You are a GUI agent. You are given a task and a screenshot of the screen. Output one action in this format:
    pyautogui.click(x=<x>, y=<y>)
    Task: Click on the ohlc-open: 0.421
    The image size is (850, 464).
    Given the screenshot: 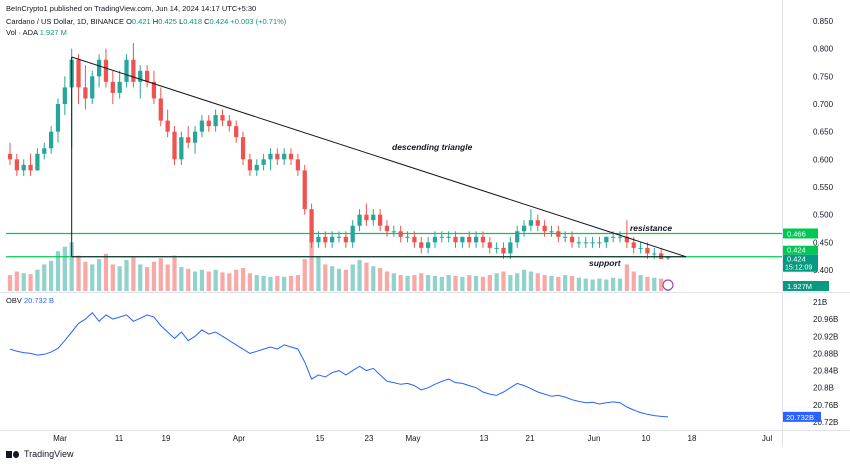 What is the action you would take?
    pyautogui.click(x=141, y=21)
    